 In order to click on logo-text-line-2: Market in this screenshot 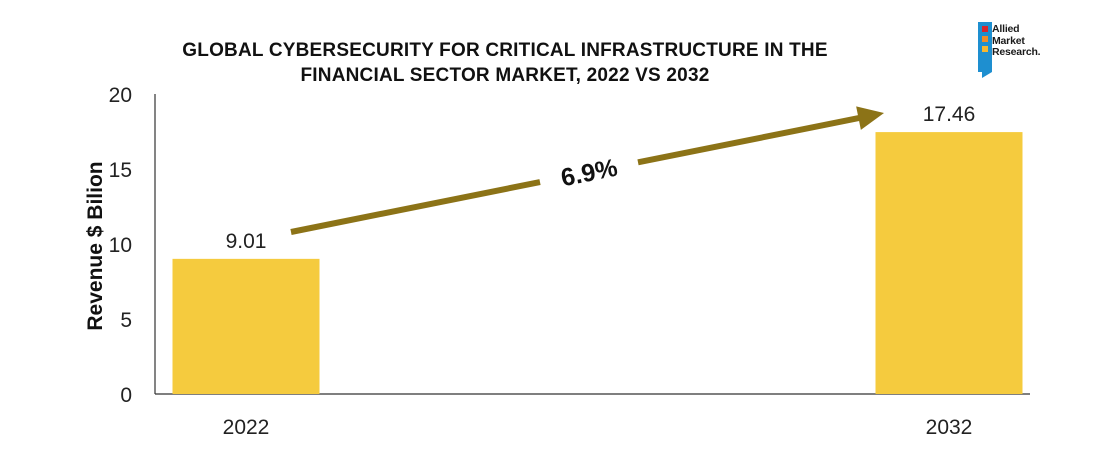, I will do `click(1008, 40)`.